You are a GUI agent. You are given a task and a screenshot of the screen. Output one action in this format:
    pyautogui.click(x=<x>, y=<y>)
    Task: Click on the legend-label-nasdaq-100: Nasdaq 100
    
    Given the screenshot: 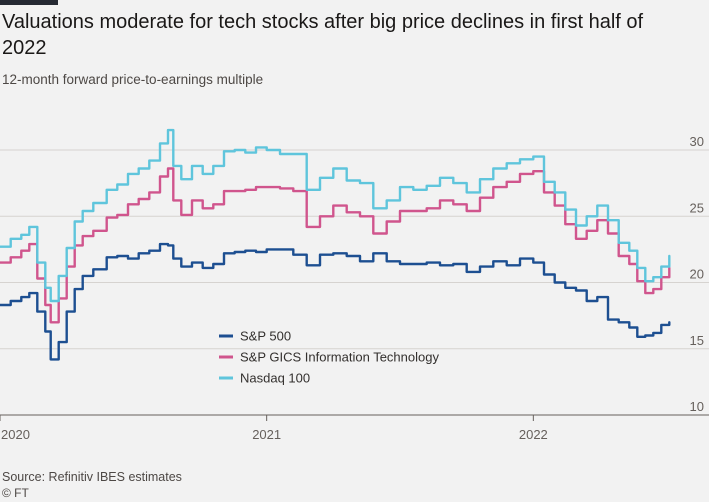 What is the action you would take?
    pyautogui.click(x=275, y=378)
    